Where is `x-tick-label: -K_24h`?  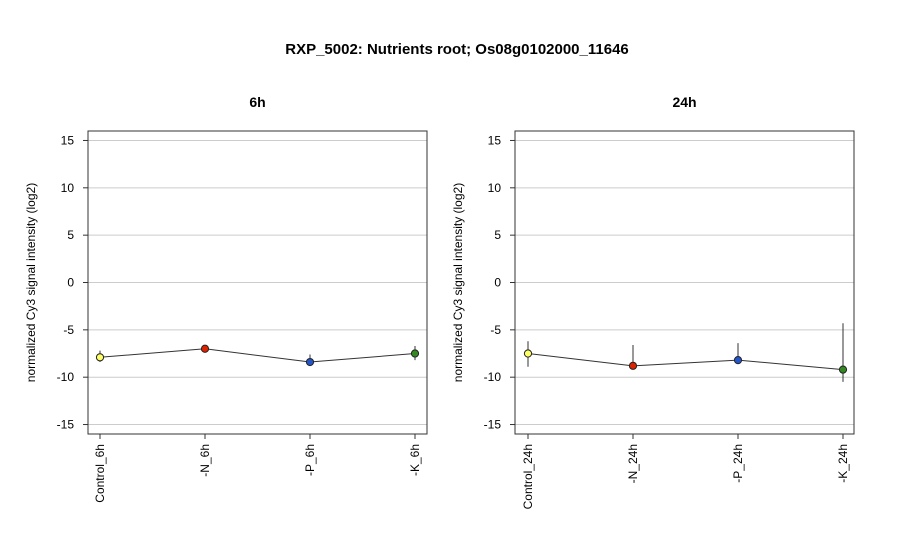
x-tick-label: -K_24h is located at coordinates (843, 463).